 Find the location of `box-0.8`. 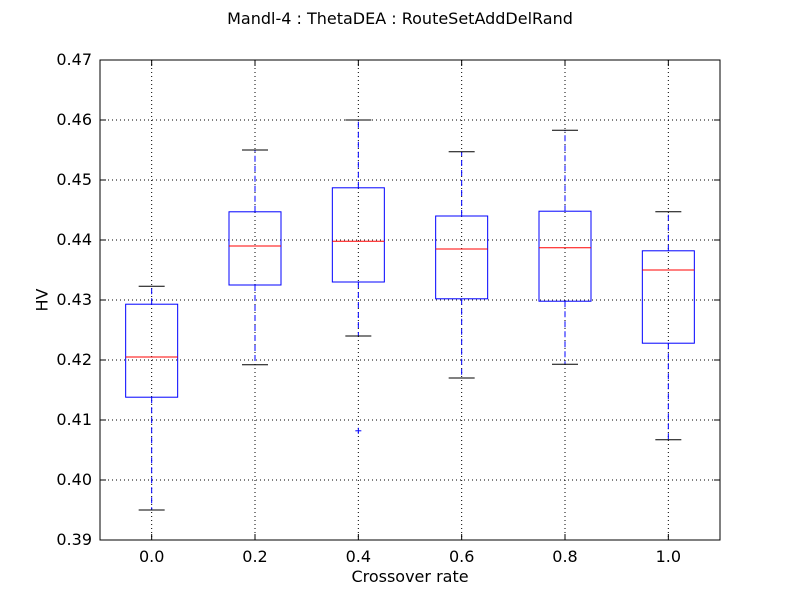

box-0.8 is located at coordinates (565, 247).